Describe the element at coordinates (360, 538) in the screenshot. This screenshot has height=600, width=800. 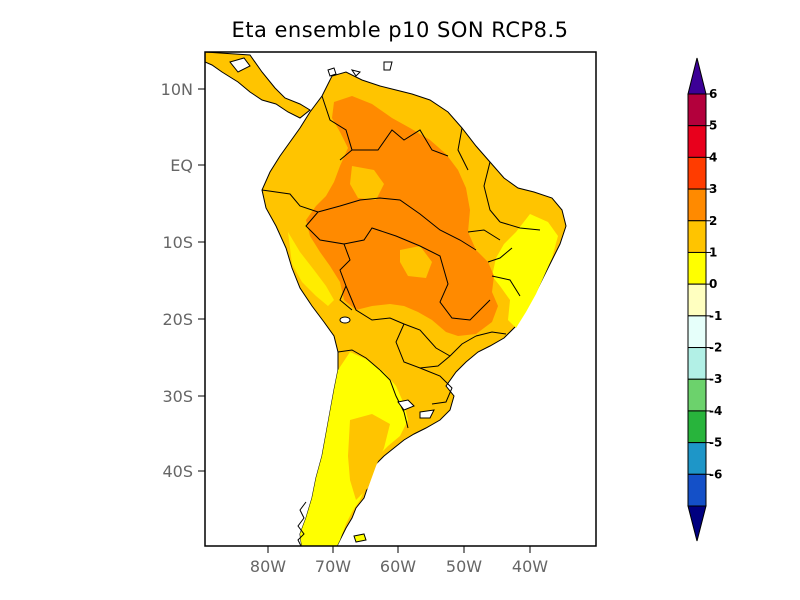
I see `falkland-islands` at that location.